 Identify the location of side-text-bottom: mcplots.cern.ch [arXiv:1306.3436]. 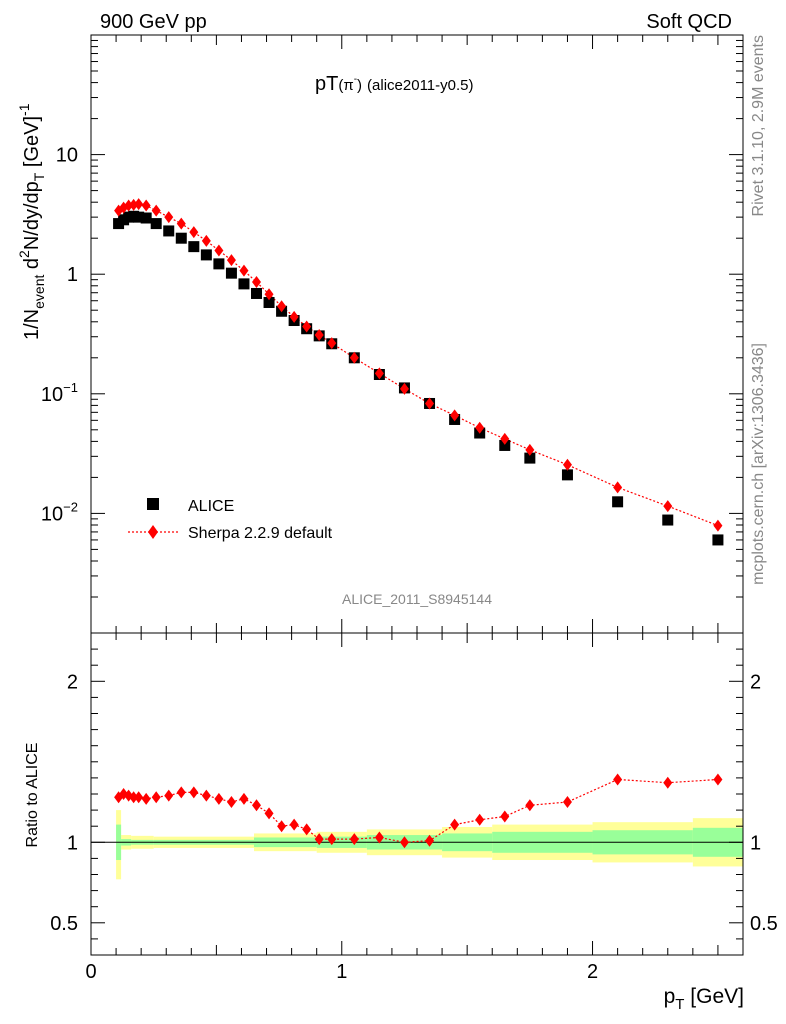
(758, 464).